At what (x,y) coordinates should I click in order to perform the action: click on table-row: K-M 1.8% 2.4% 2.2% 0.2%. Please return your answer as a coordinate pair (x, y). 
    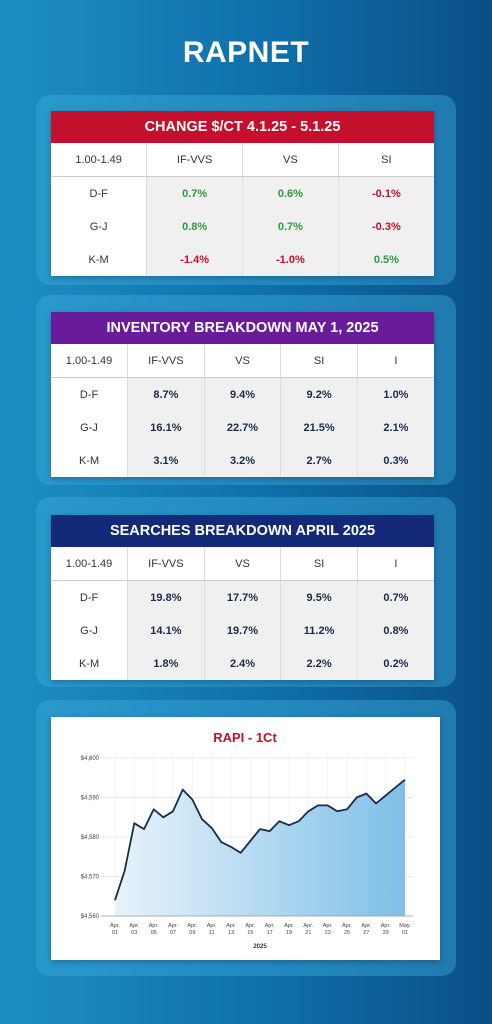
    Looking at the image, I should click on (242, 663).